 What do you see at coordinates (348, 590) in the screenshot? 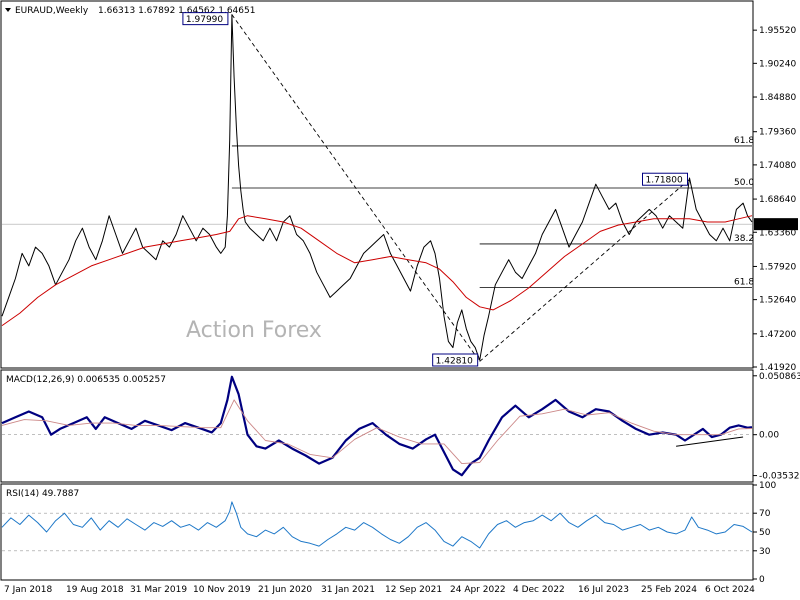
I see `x-tick-label: 31 Jan 2021` at bounding box center [348, 590].